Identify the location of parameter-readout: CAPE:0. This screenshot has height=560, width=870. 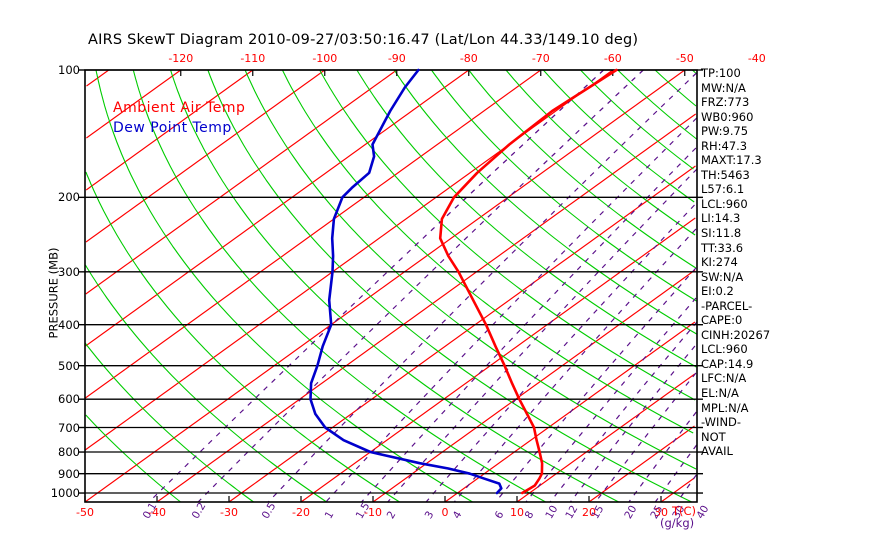
(722, 320).